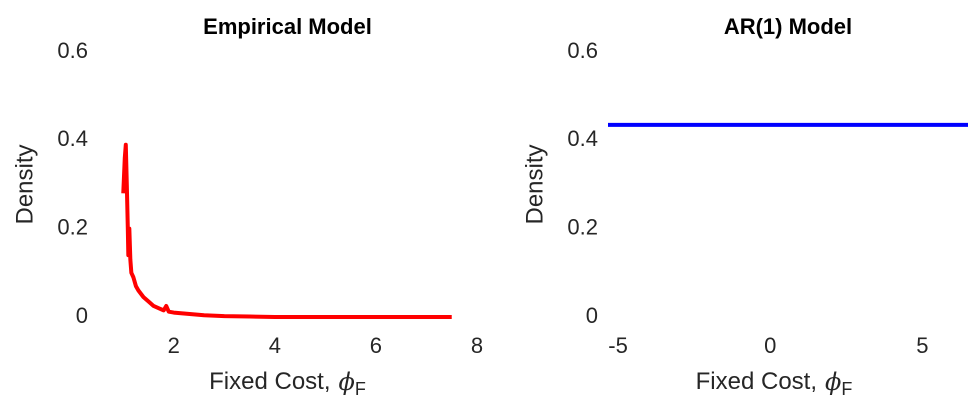  I want to click on x-tick-label: 8, so click(477, 345).